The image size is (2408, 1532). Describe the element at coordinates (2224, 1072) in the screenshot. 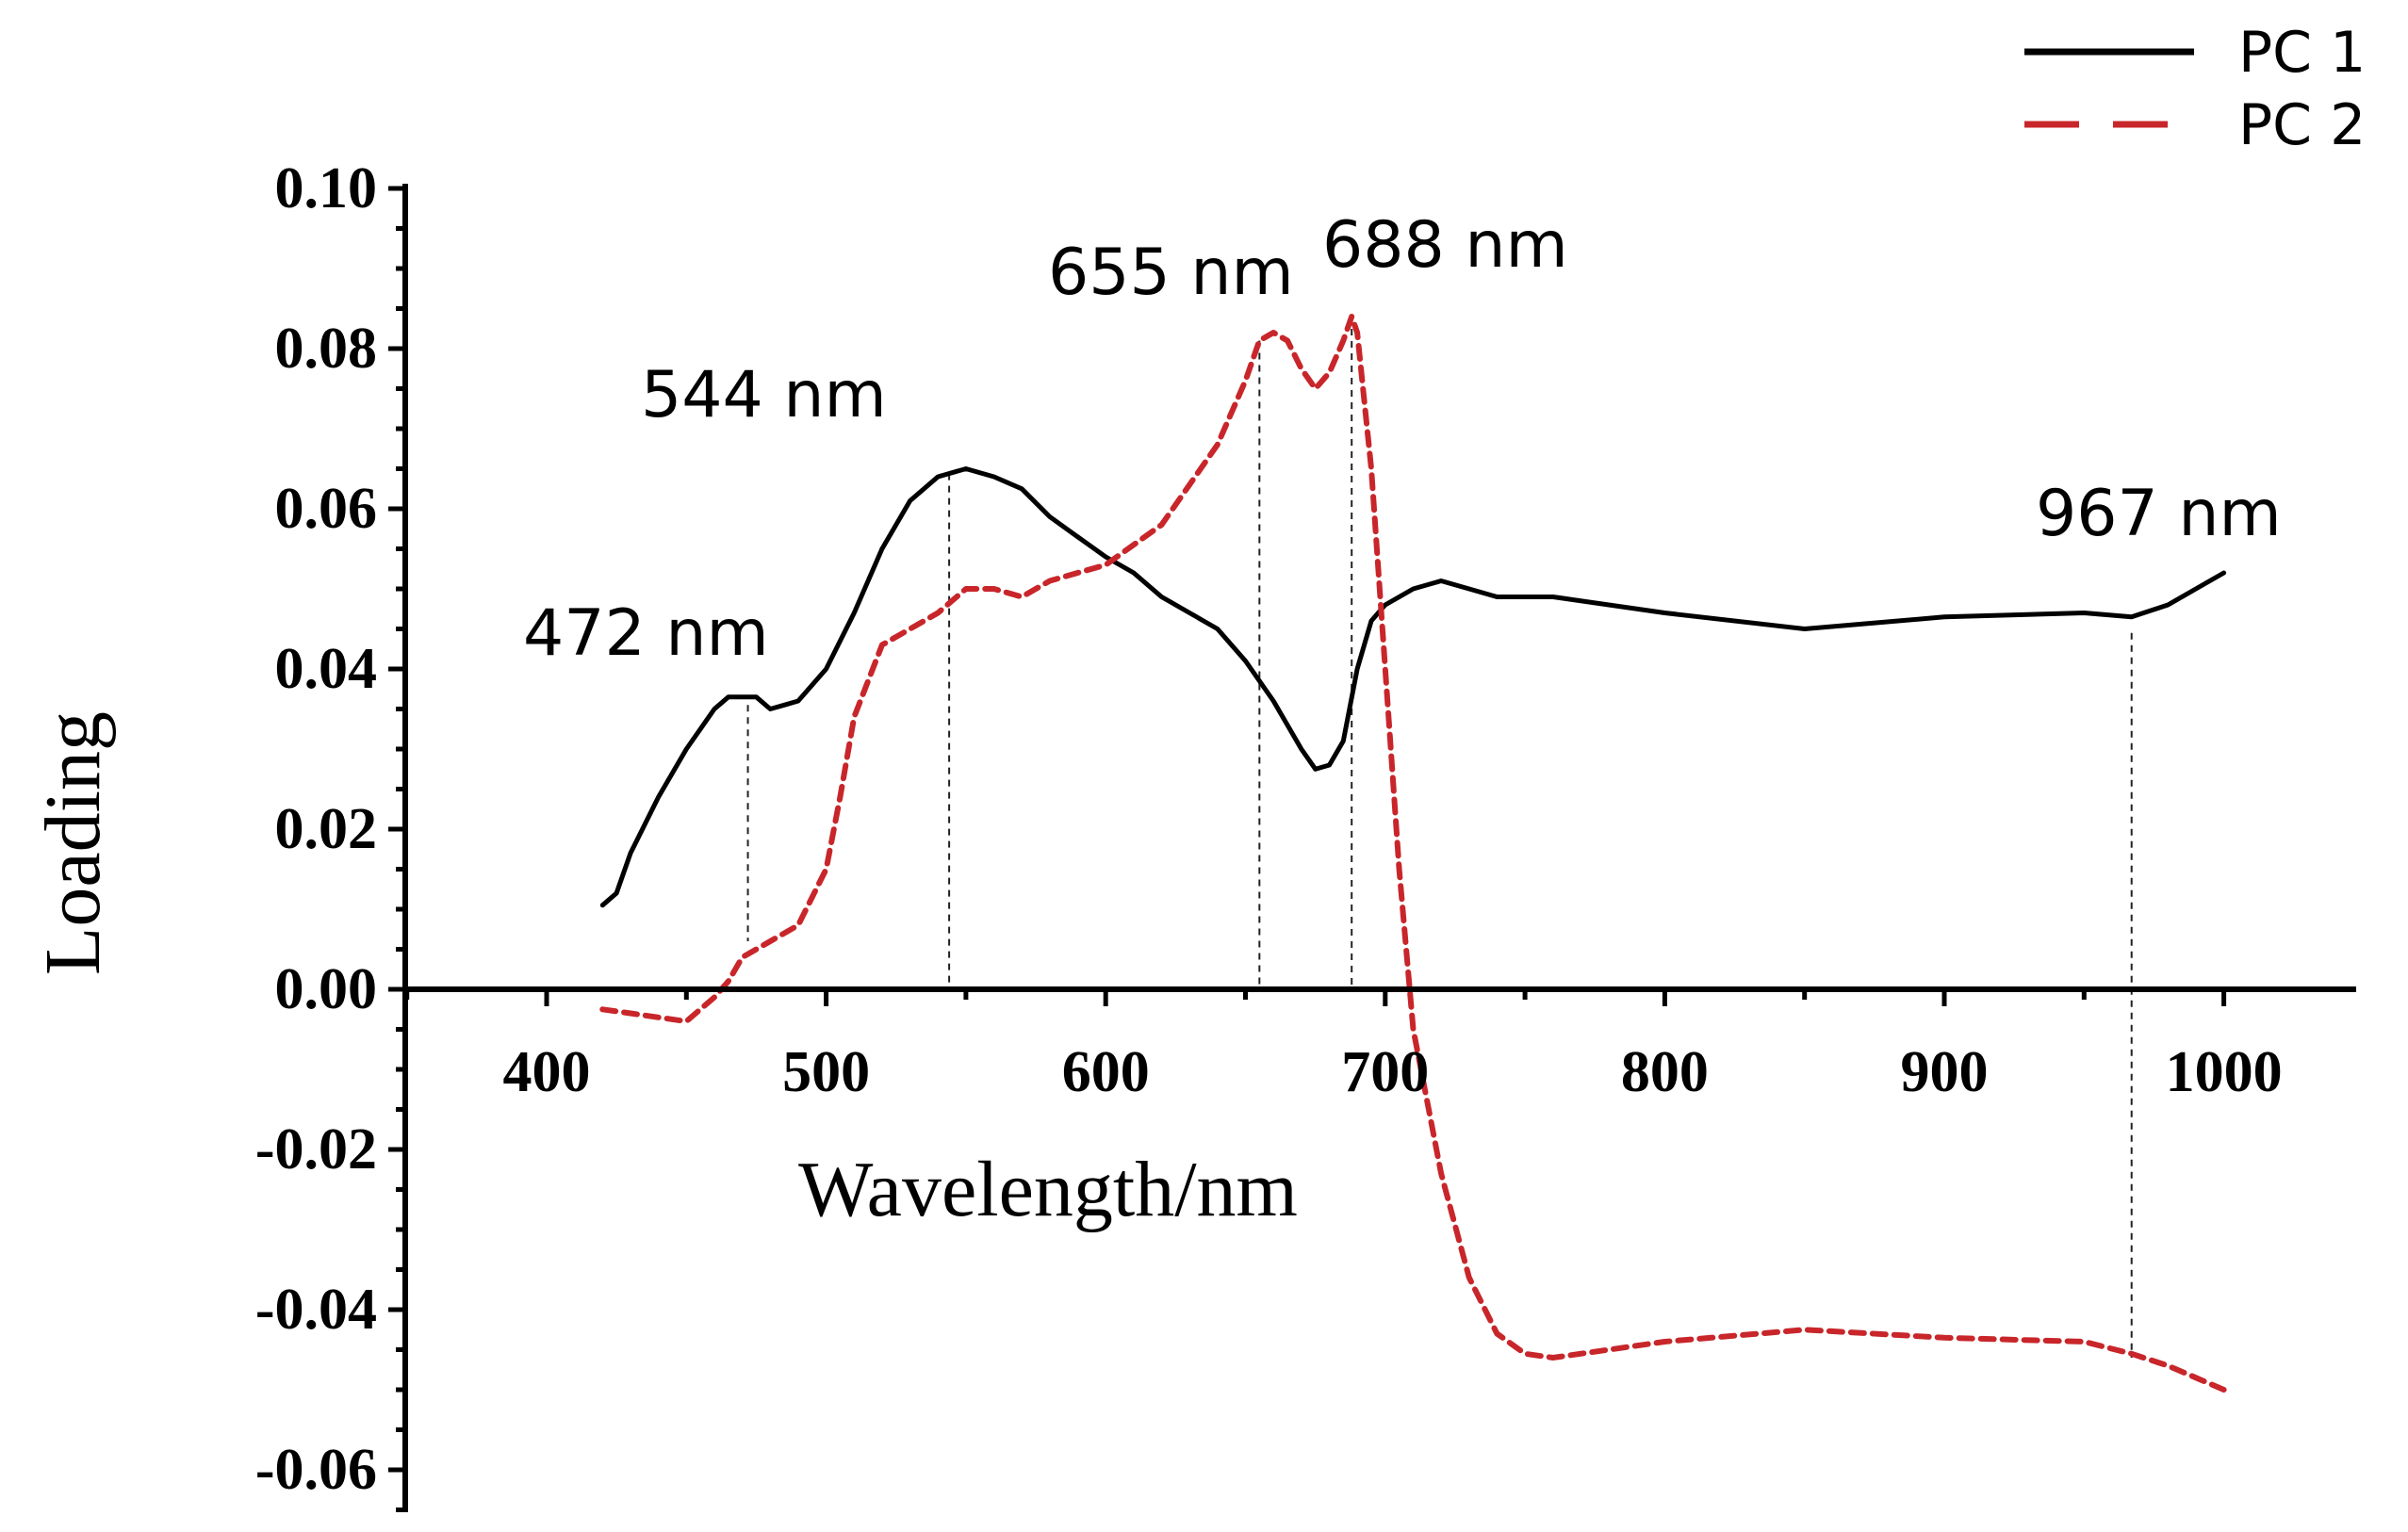

I see `x-tick-label: 1000` at that location.